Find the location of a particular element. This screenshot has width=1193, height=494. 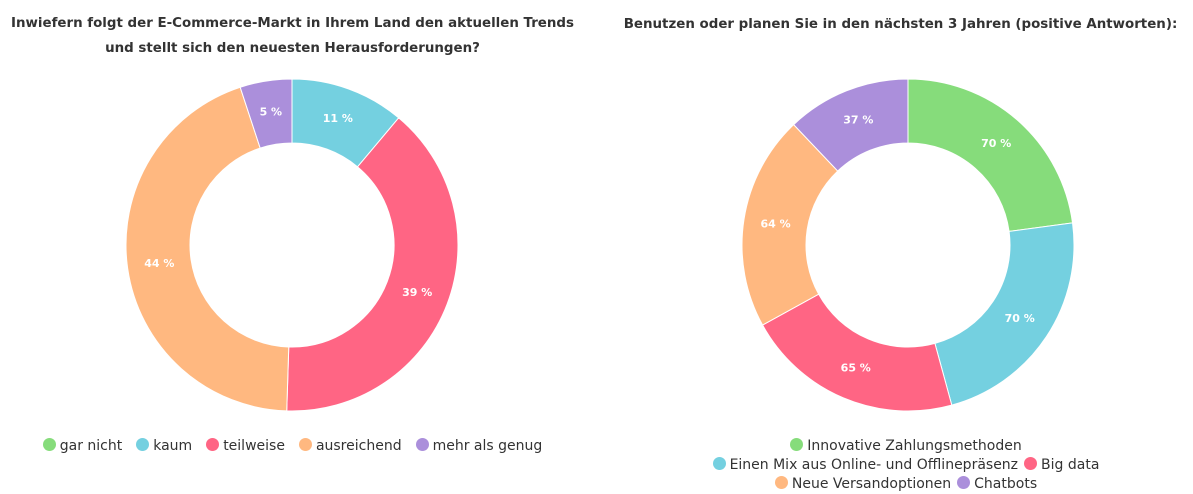

legend-item: teilweise is located at coordinates (245, 446).